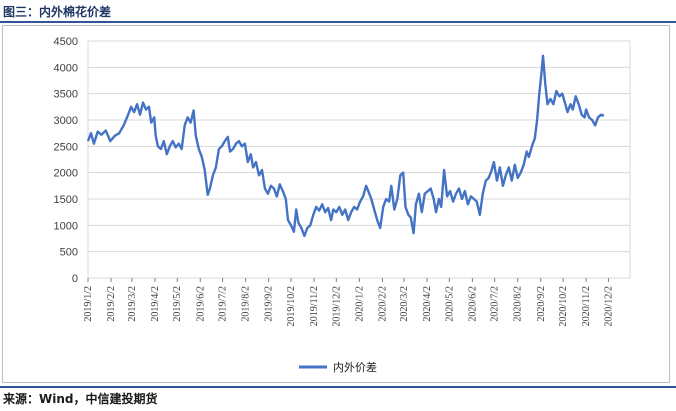  I want to click on x-tick-label: 2020/1/2, so click(359, 304).